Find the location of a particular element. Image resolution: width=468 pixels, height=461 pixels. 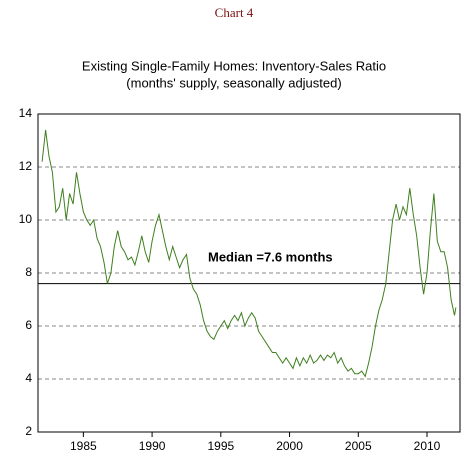

y-tick-label: 8 is located at coordinates (28, 272).